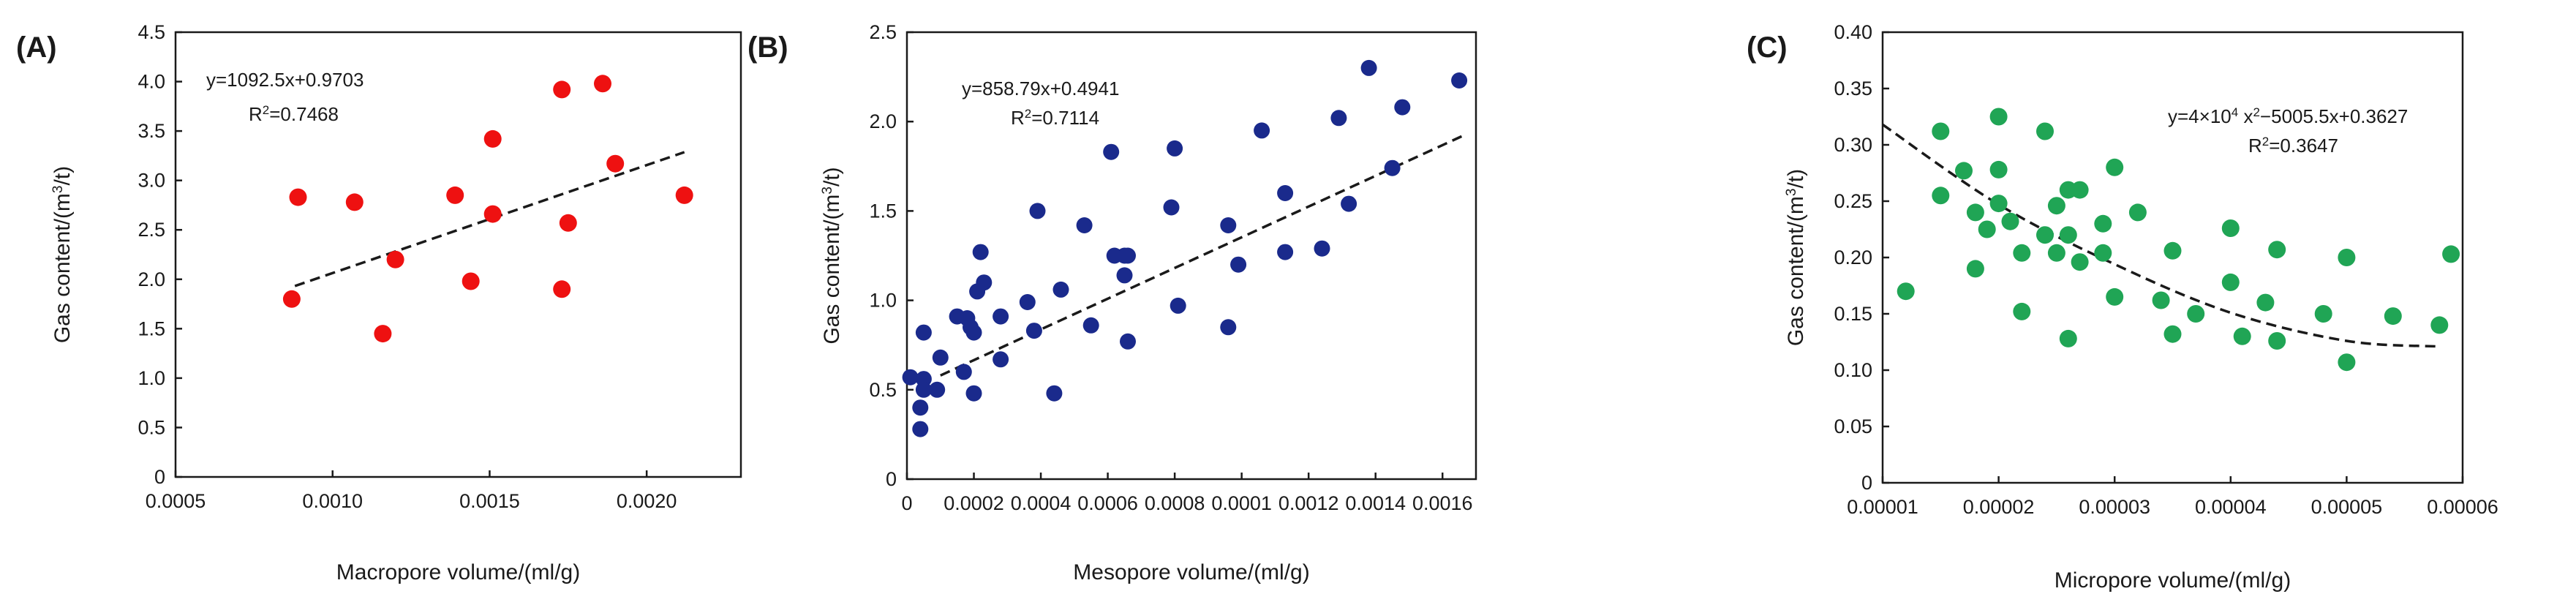 This screenshot has height=613, width=2576. What do you see at coordinates (1853, 314) in the screenshot?
I see `y-tick-label: 0.15` at bounding box center [1853, 314].